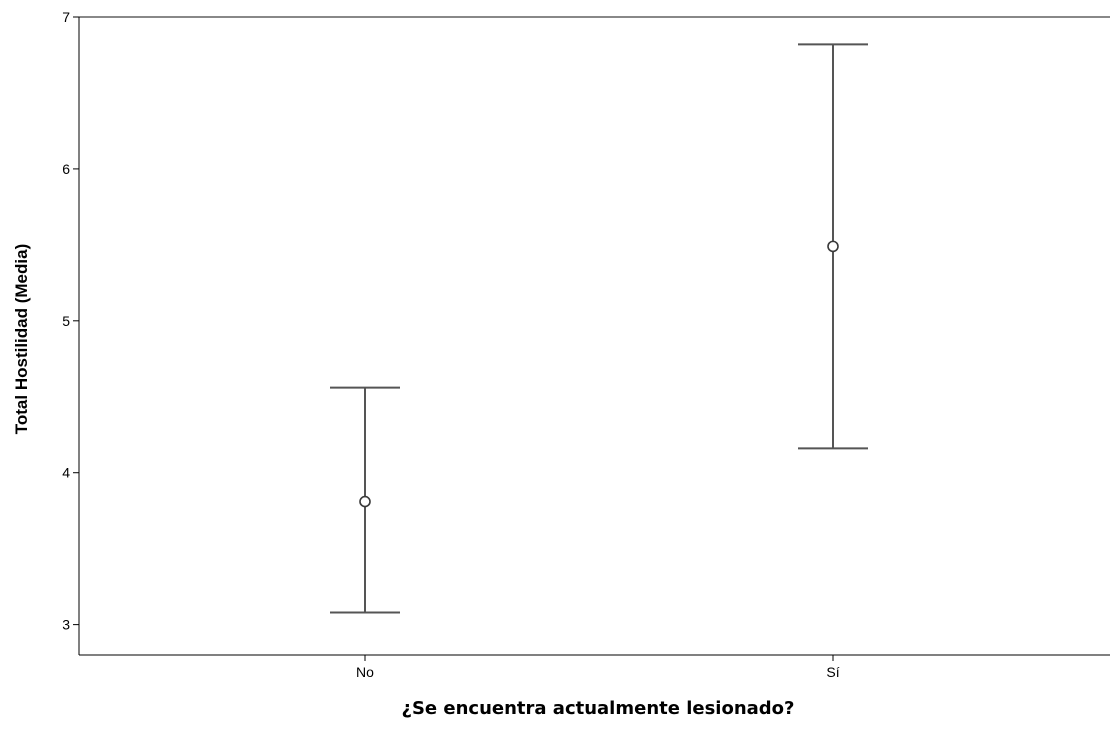 The height and width of the screenshot is (729, 1113). I want to click on y-tick-label: 5, so click(66, 321).